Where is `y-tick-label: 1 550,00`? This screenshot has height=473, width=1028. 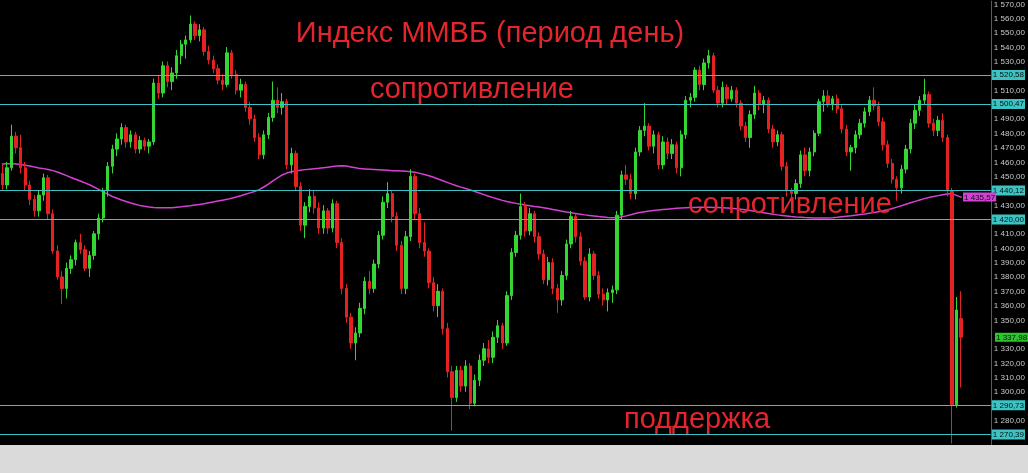
y-tick-label: 1 550,00 is located at coordinates (1009, 33).